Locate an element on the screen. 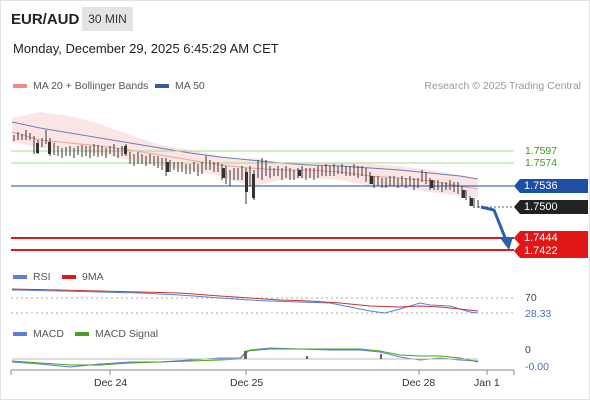 The image size is (590, 400). legend-macd-label: MACD is located at coordinates (48, 334).